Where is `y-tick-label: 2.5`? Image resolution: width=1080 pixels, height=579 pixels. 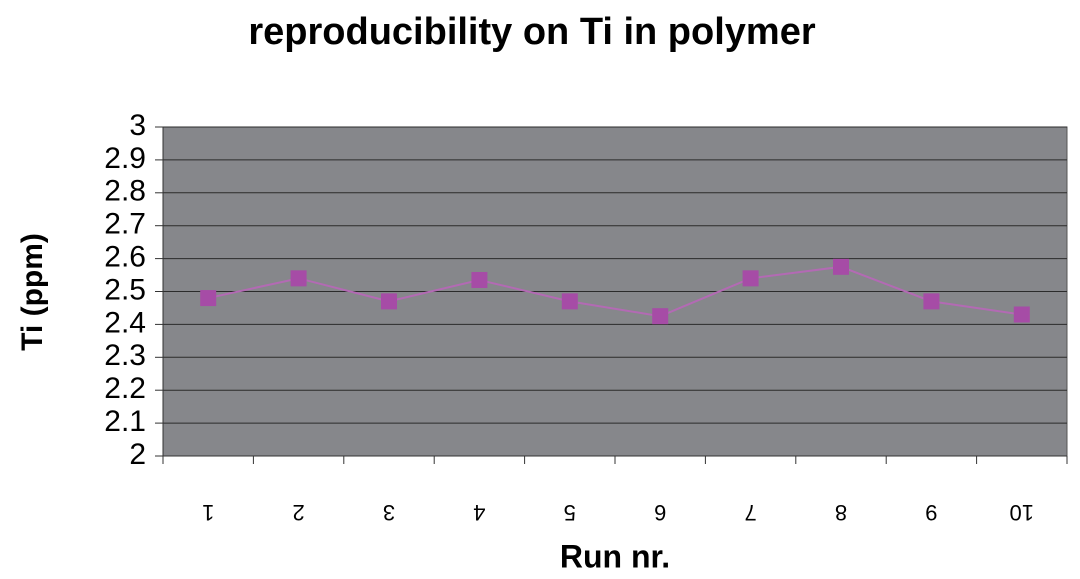 y-tick-label: 2.5 is located at coordinates (125, 289).